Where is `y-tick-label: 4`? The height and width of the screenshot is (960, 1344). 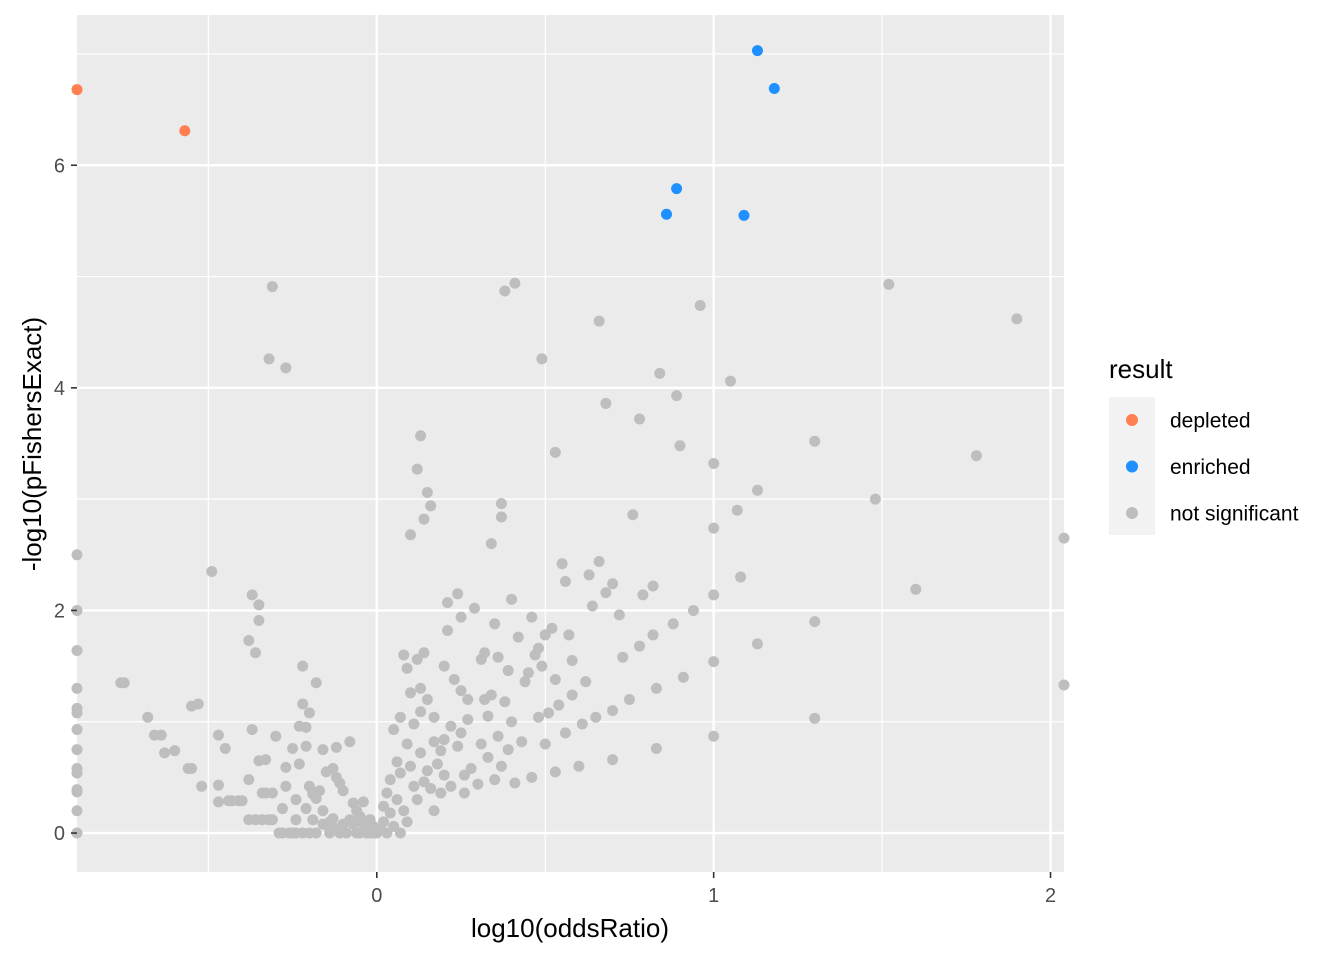 y-tick-label: 4 is located at coordinates (59, 389).